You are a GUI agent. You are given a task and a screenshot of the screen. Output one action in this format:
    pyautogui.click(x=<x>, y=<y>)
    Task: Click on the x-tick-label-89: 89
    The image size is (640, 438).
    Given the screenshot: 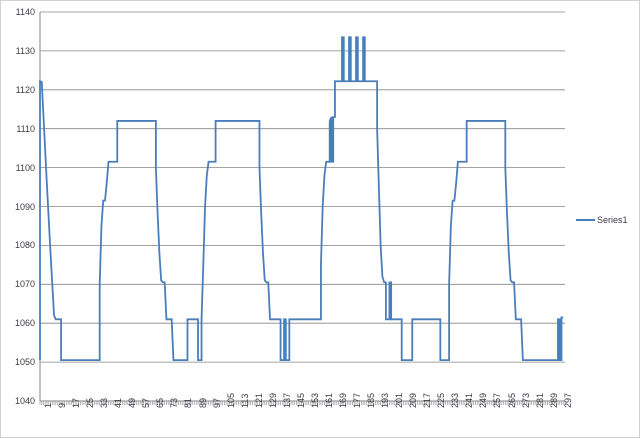 What is the action you would take?
    pyautogui.click(x=202, y=402)
    